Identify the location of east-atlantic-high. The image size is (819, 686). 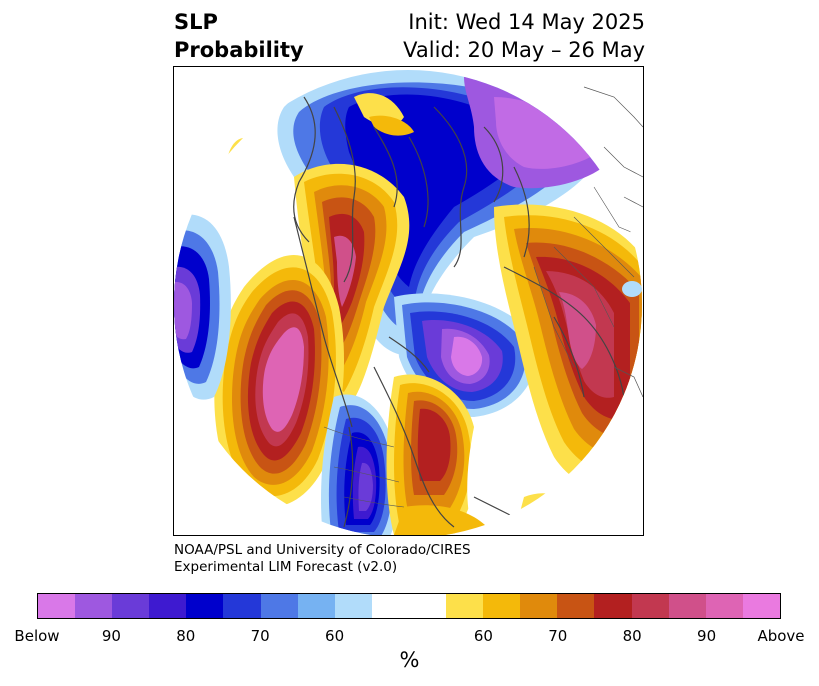
(432, 454).